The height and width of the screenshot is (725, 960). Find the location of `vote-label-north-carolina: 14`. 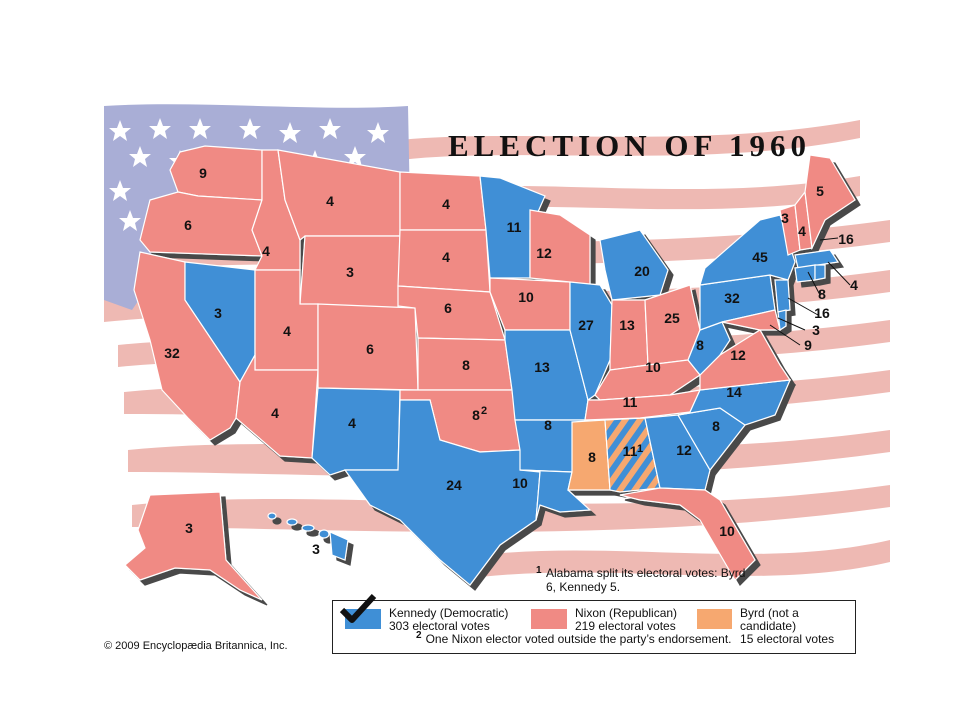

vote-label-north-carolina: 14 is located at coordinates (734, 392).